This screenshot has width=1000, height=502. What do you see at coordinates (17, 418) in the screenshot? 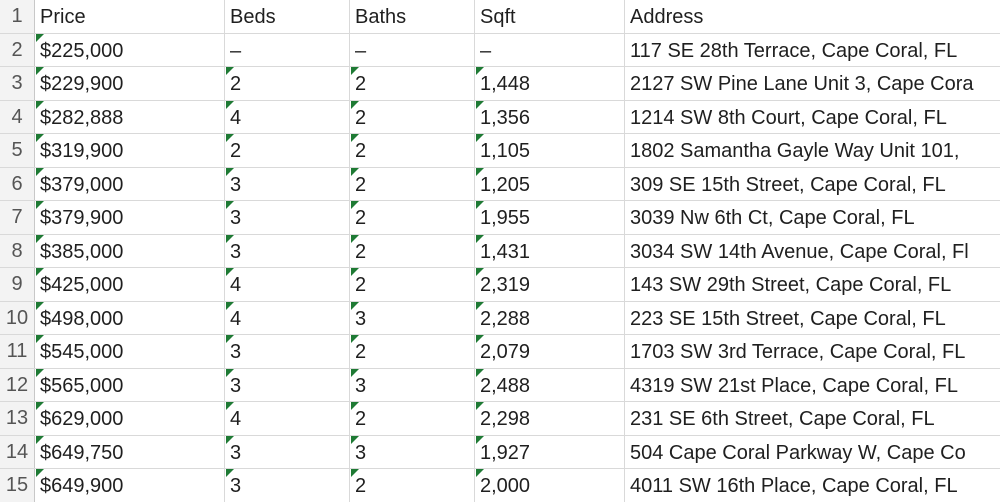
I see `row-header: 13` at bounding box center [17, 418].